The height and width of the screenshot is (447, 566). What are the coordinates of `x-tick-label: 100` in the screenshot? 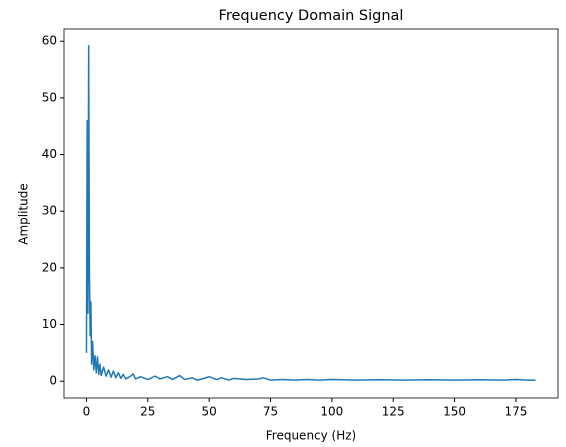 It's located at (331, 412).